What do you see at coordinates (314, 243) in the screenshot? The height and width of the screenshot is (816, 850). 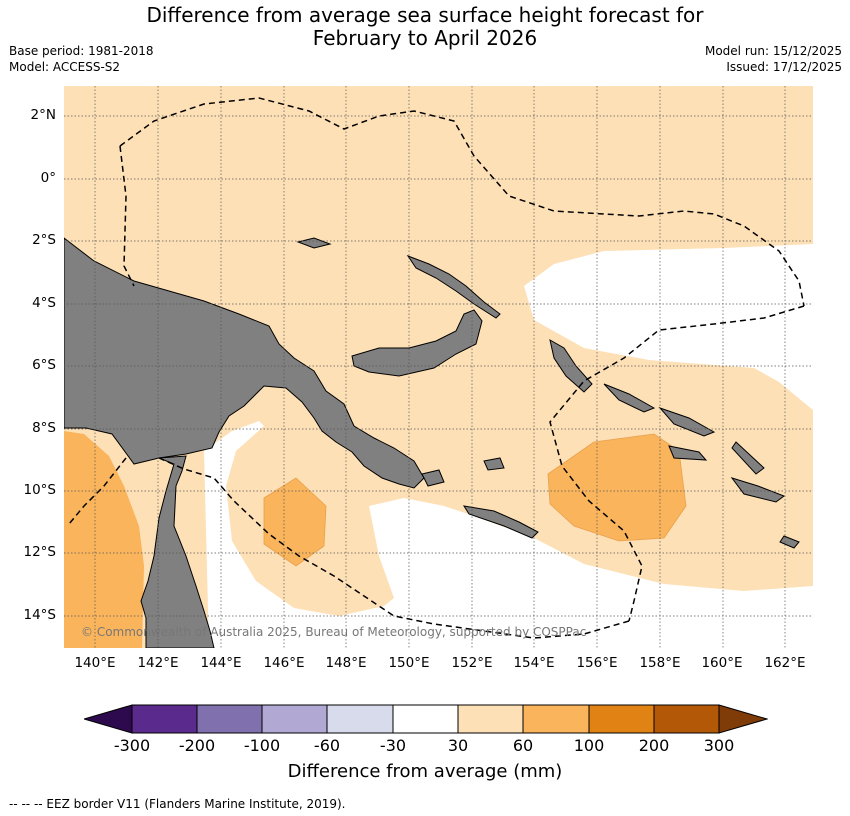 I see `land-manus` at bounding box center [314, 243].